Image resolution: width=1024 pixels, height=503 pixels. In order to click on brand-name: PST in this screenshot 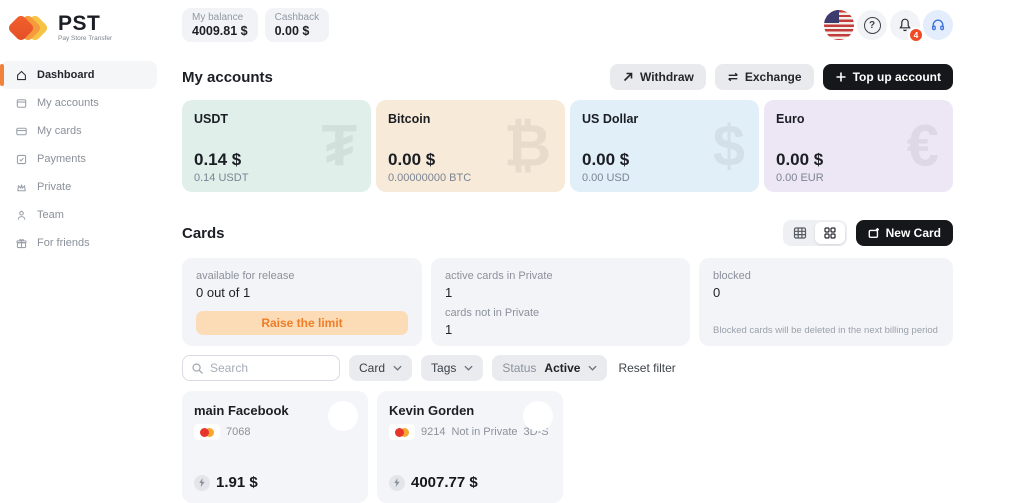, I will do `click(79, 23)`.